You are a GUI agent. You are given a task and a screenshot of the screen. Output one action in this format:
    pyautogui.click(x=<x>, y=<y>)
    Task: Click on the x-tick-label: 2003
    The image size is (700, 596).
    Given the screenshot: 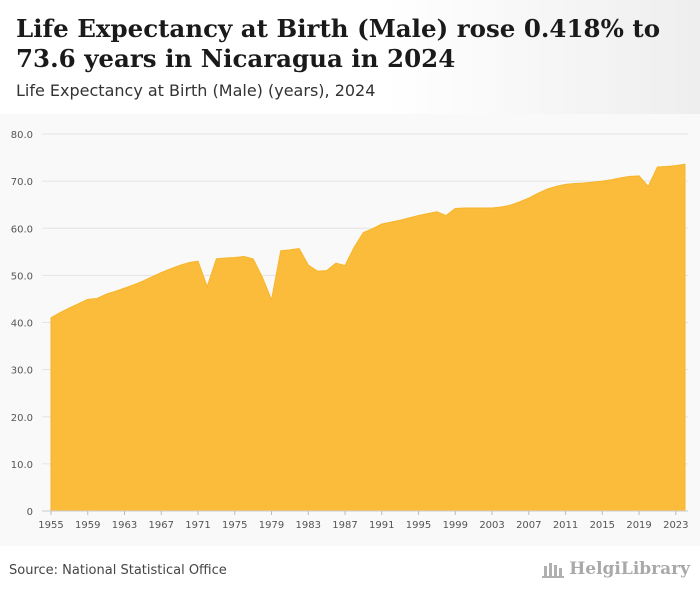 What is the action you would take?
    pyautogui.click(x=491, y=525)
    